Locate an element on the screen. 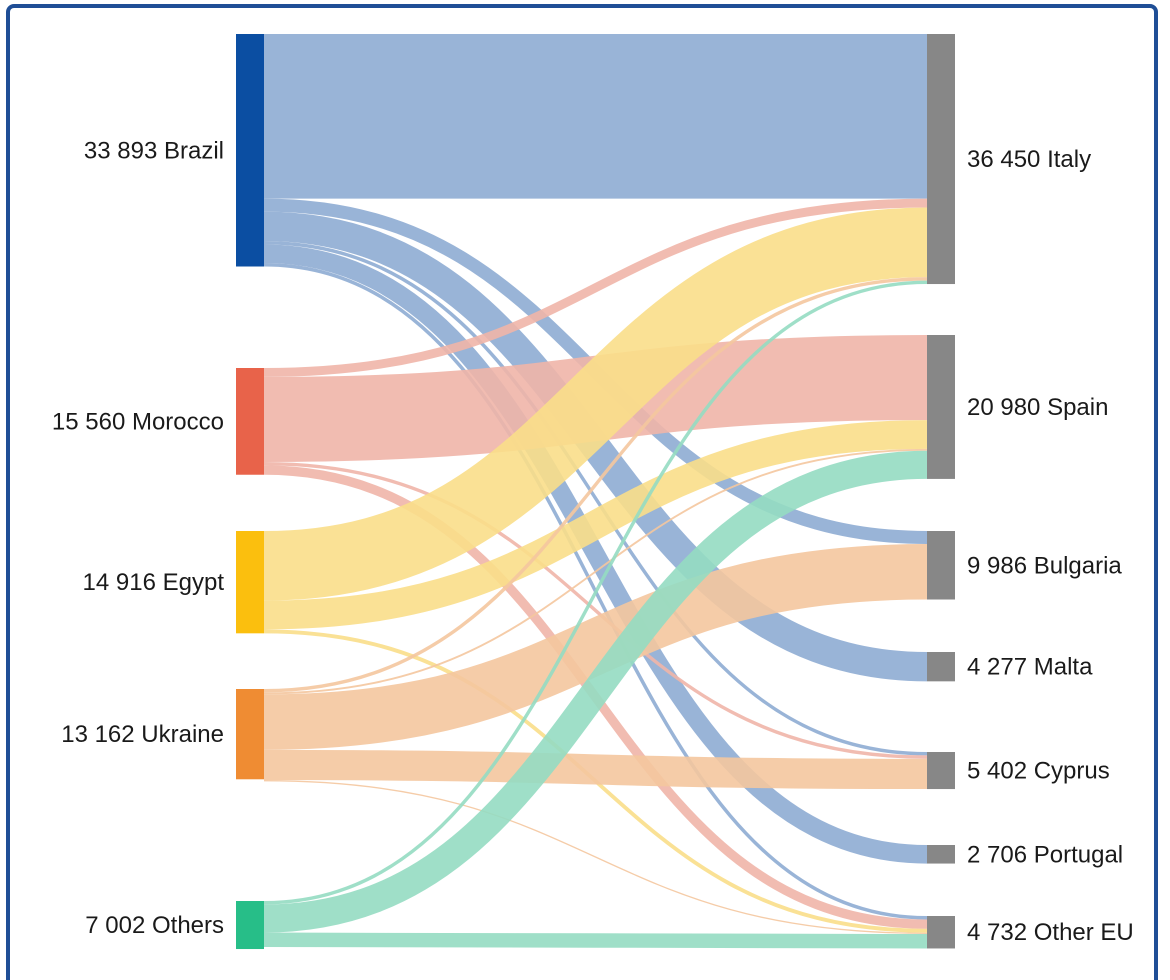 The height and width of the screenshot is (980, 1170). link-egypt-to-spain is located at coordinates (595, 525).